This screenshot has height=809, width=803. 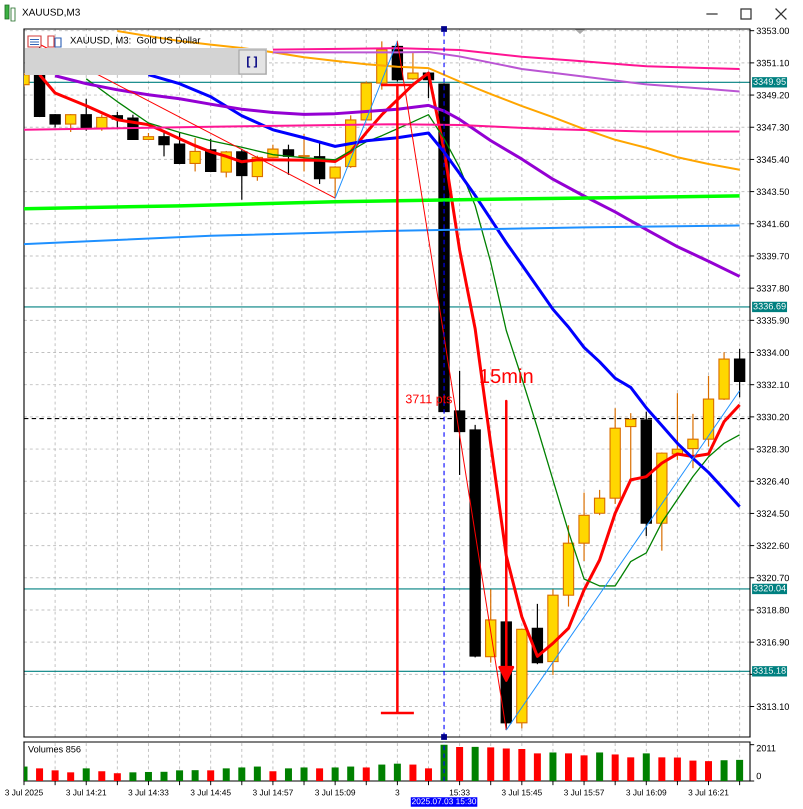 What do you see at coordinates (460, 793) in the screenshot?
I see `x-tick-label: 15:33` at bounding box center [460, 793].